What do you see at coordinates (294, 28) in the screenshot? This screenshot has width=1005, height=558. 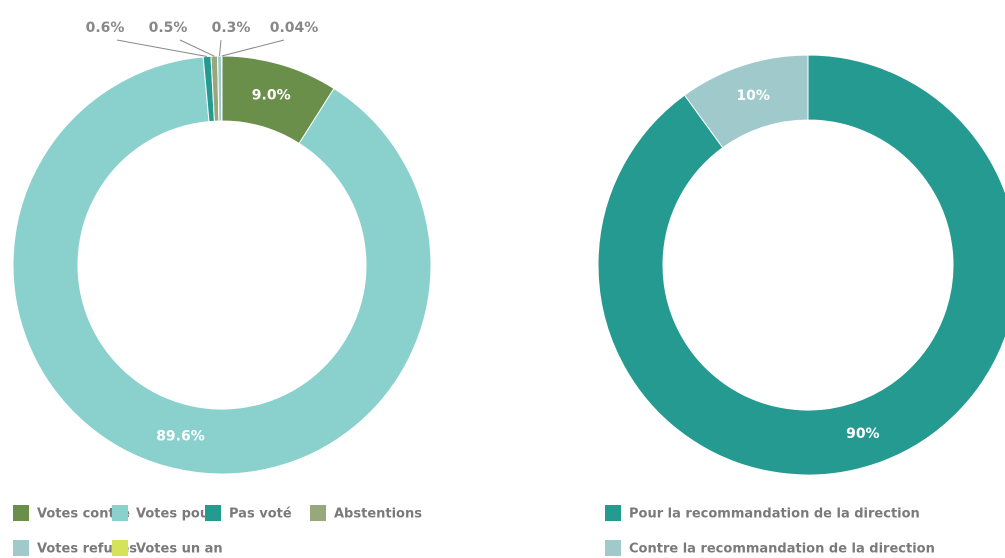 I see `value-label: 0.04%` at bounding box center [294, 28].